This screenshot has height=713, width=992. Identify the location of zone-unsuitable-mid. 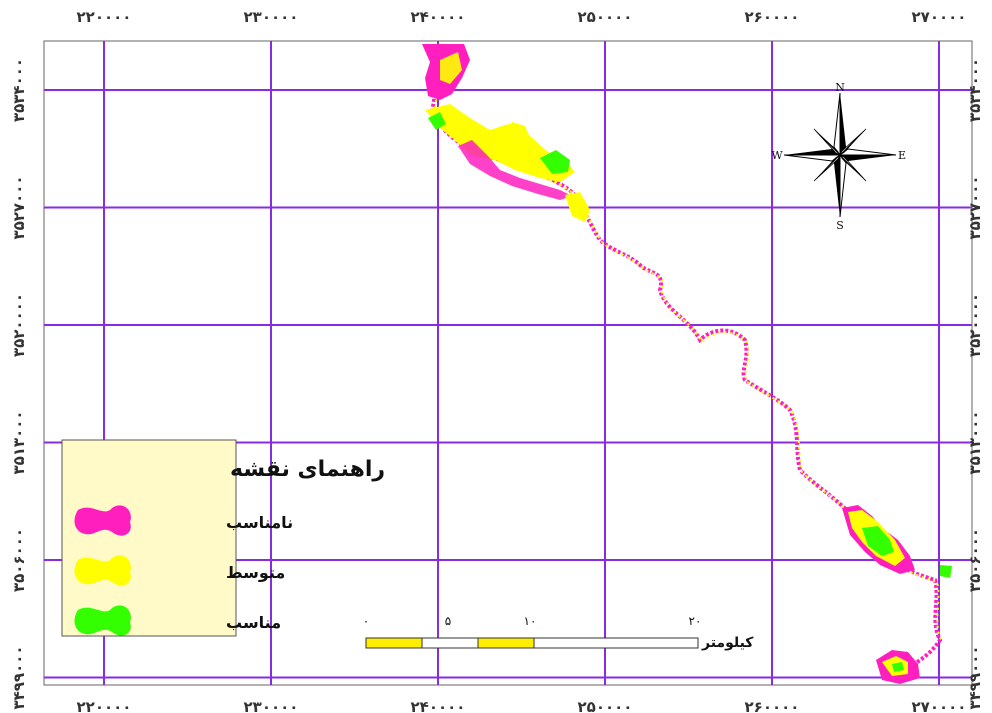
(515, 170).